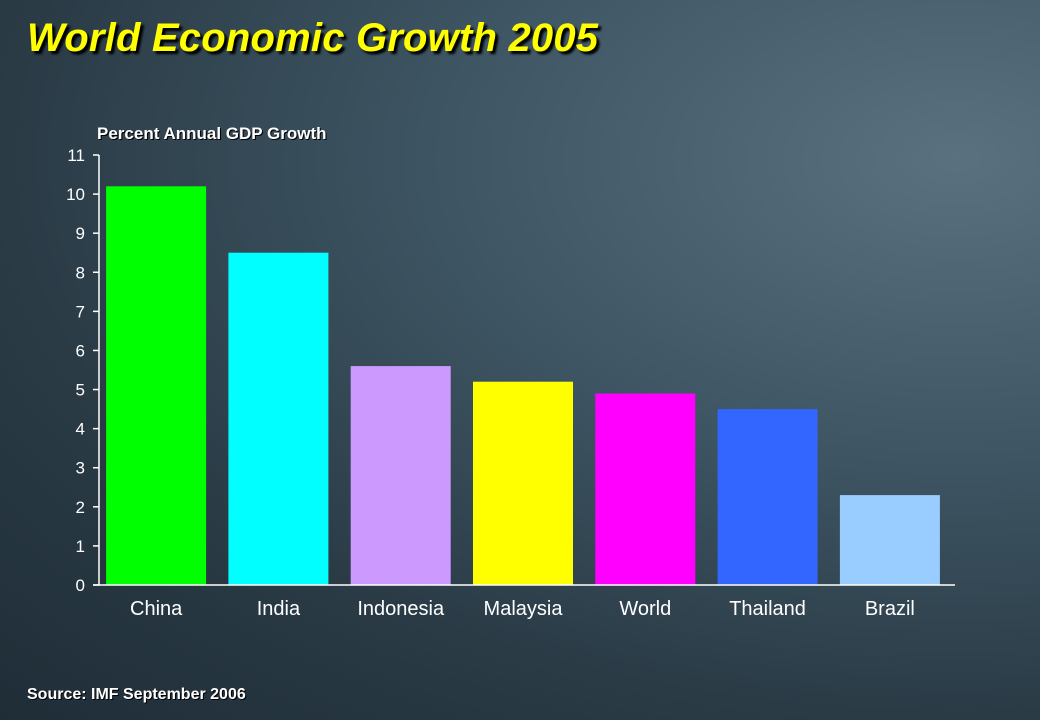  Describe the element at coordinates (80, 233) in the screenshot. I see `y-tick-label: 9` at that location.